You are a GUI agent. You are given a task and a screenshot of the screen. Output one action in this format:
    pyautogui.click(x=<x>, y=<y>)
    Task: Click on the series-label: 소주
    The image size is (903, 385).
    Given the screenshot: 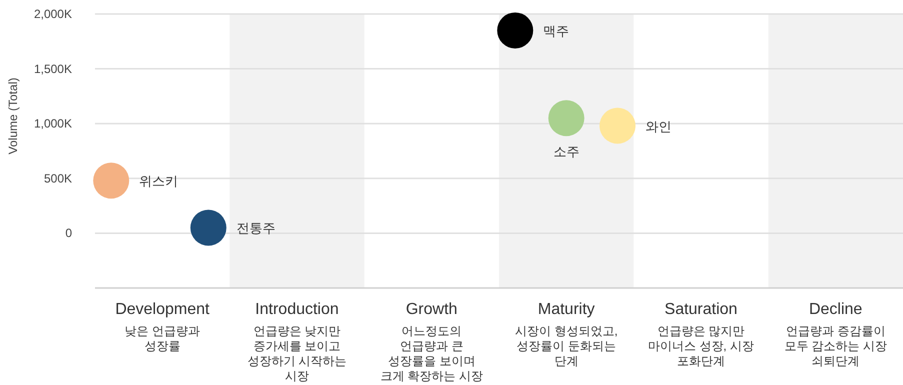 What is the action you would take?
    pyautogui.click(x=566, y=152)
    